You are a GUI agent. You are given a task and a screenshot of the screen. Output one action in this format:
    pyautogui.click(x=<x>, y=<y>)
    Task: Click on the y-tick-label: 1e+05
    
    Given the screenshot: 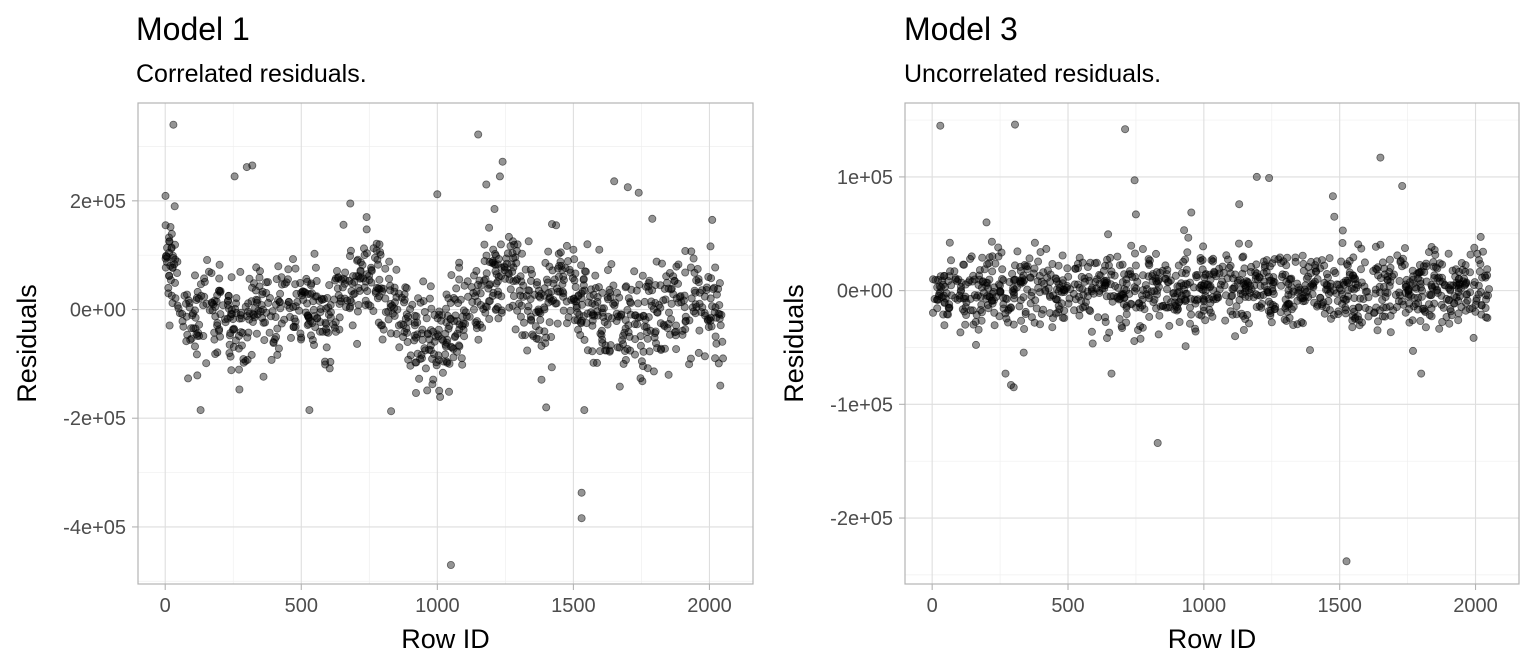 What is the action you would take?
    pyautogui.click(x=865, y=178)
    